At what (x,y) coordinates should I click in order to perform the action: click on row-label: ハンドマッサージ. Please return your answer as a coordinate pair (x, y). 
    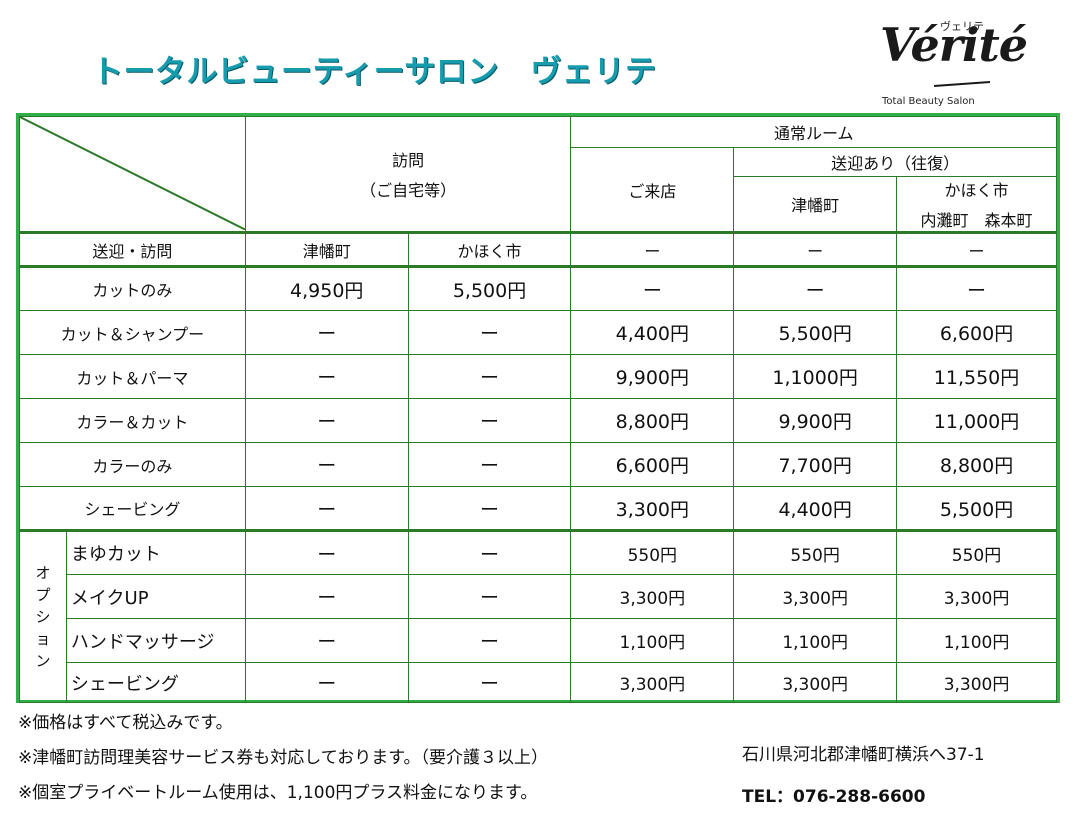
    Looking at the image, I should click on (155, 640).